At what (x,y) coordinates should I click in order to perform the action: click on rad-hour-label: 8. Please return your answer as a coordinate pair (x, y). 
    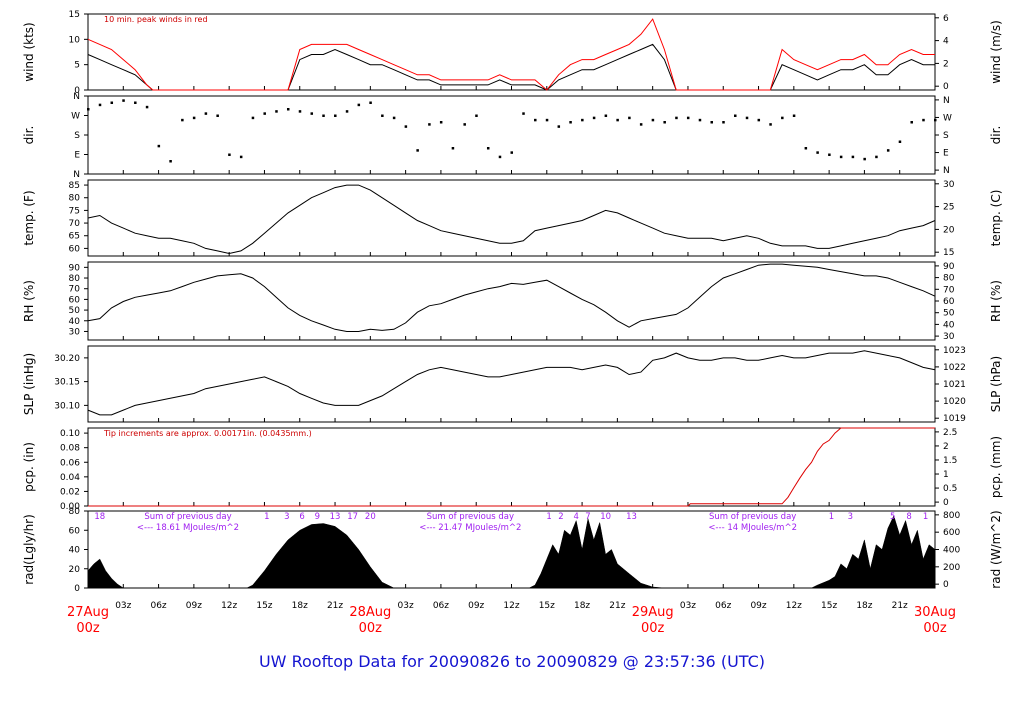
    Looking at the image, I should click on (908, 517).